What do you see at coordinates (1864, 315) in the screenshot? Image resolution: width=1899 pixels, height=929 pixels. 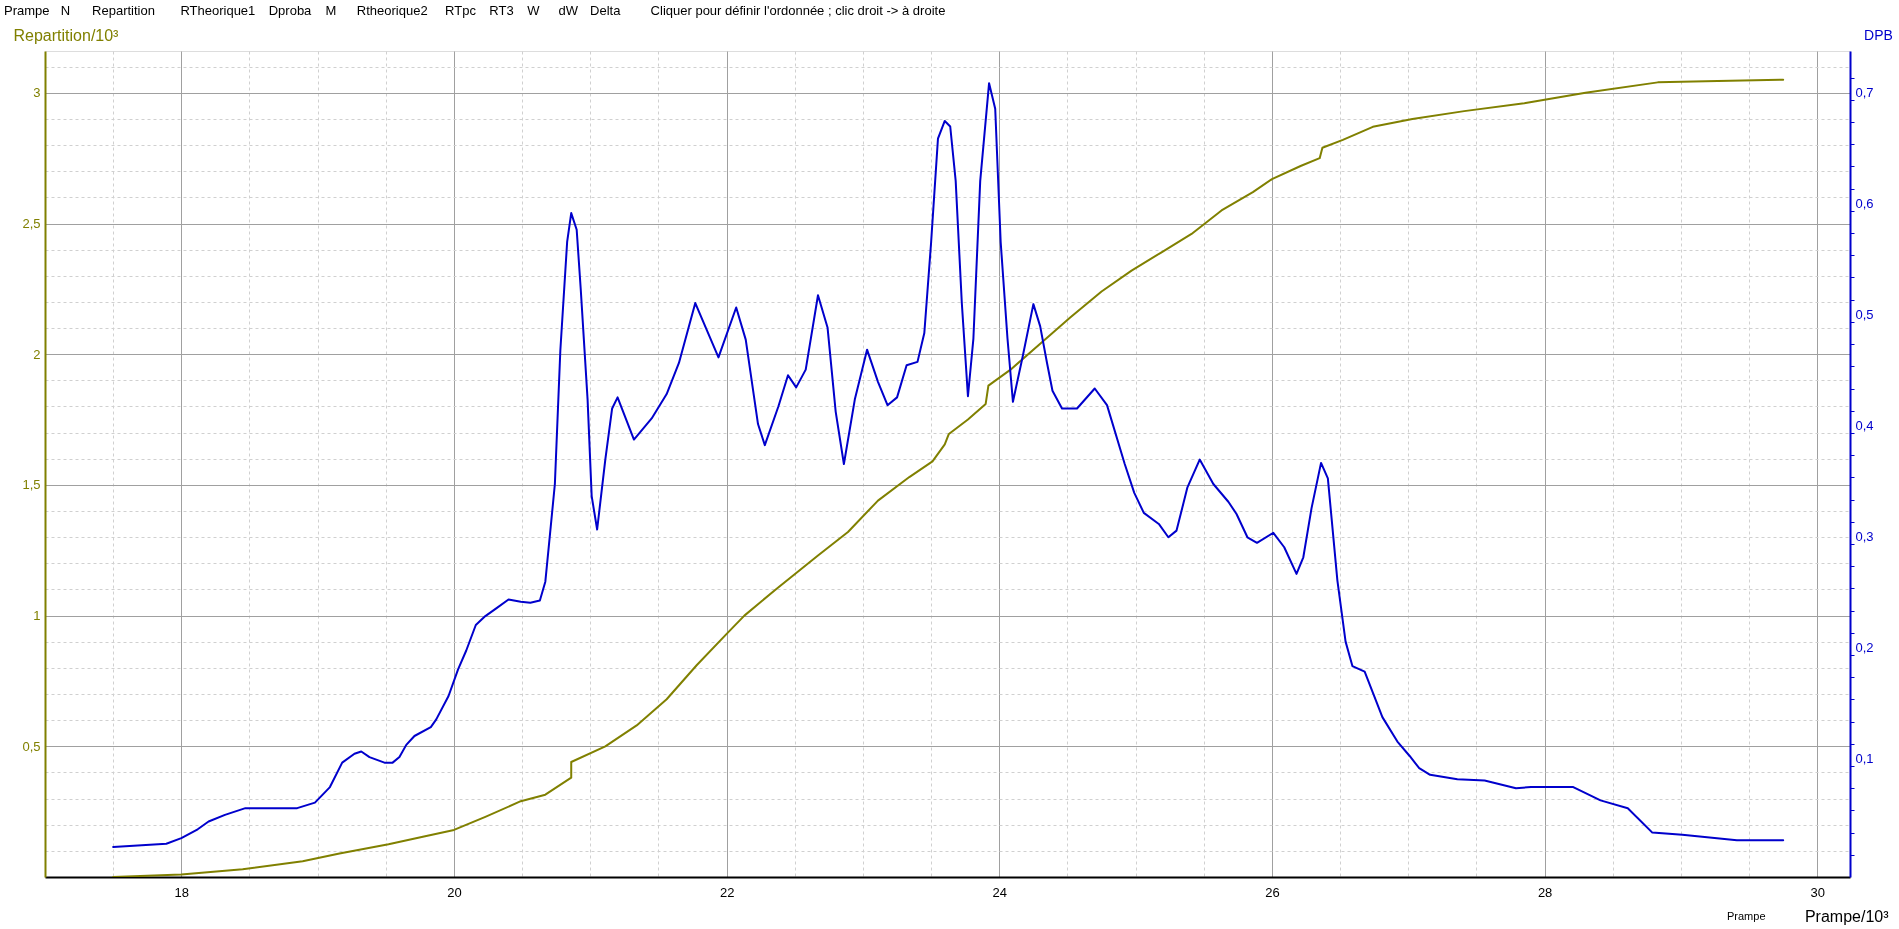 I see `y2-tick-label: 0,5` at bounding box center [1864, 315].